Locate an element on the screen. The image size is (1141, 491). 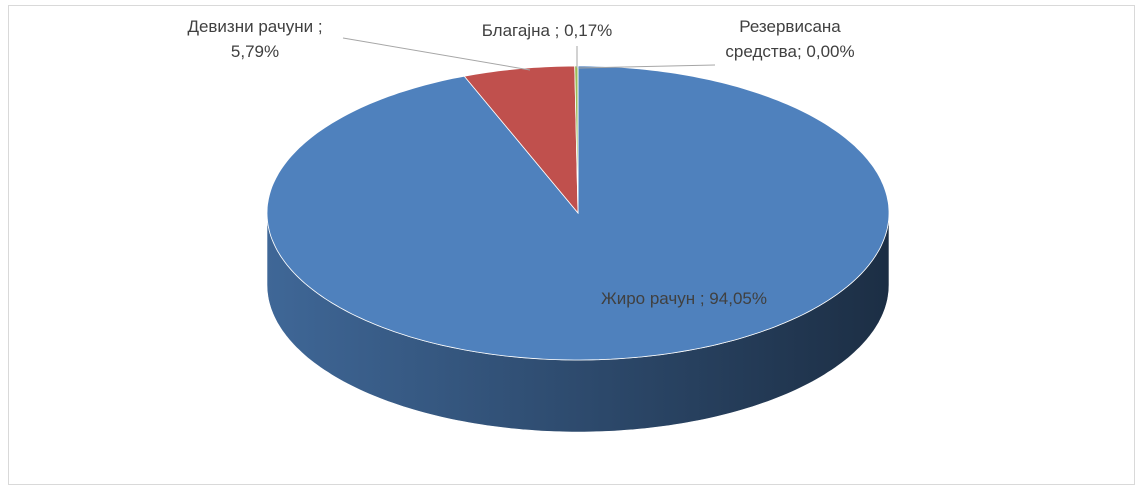
data-label: Благајна ; 0,17% is located at coordinates (547, 30).